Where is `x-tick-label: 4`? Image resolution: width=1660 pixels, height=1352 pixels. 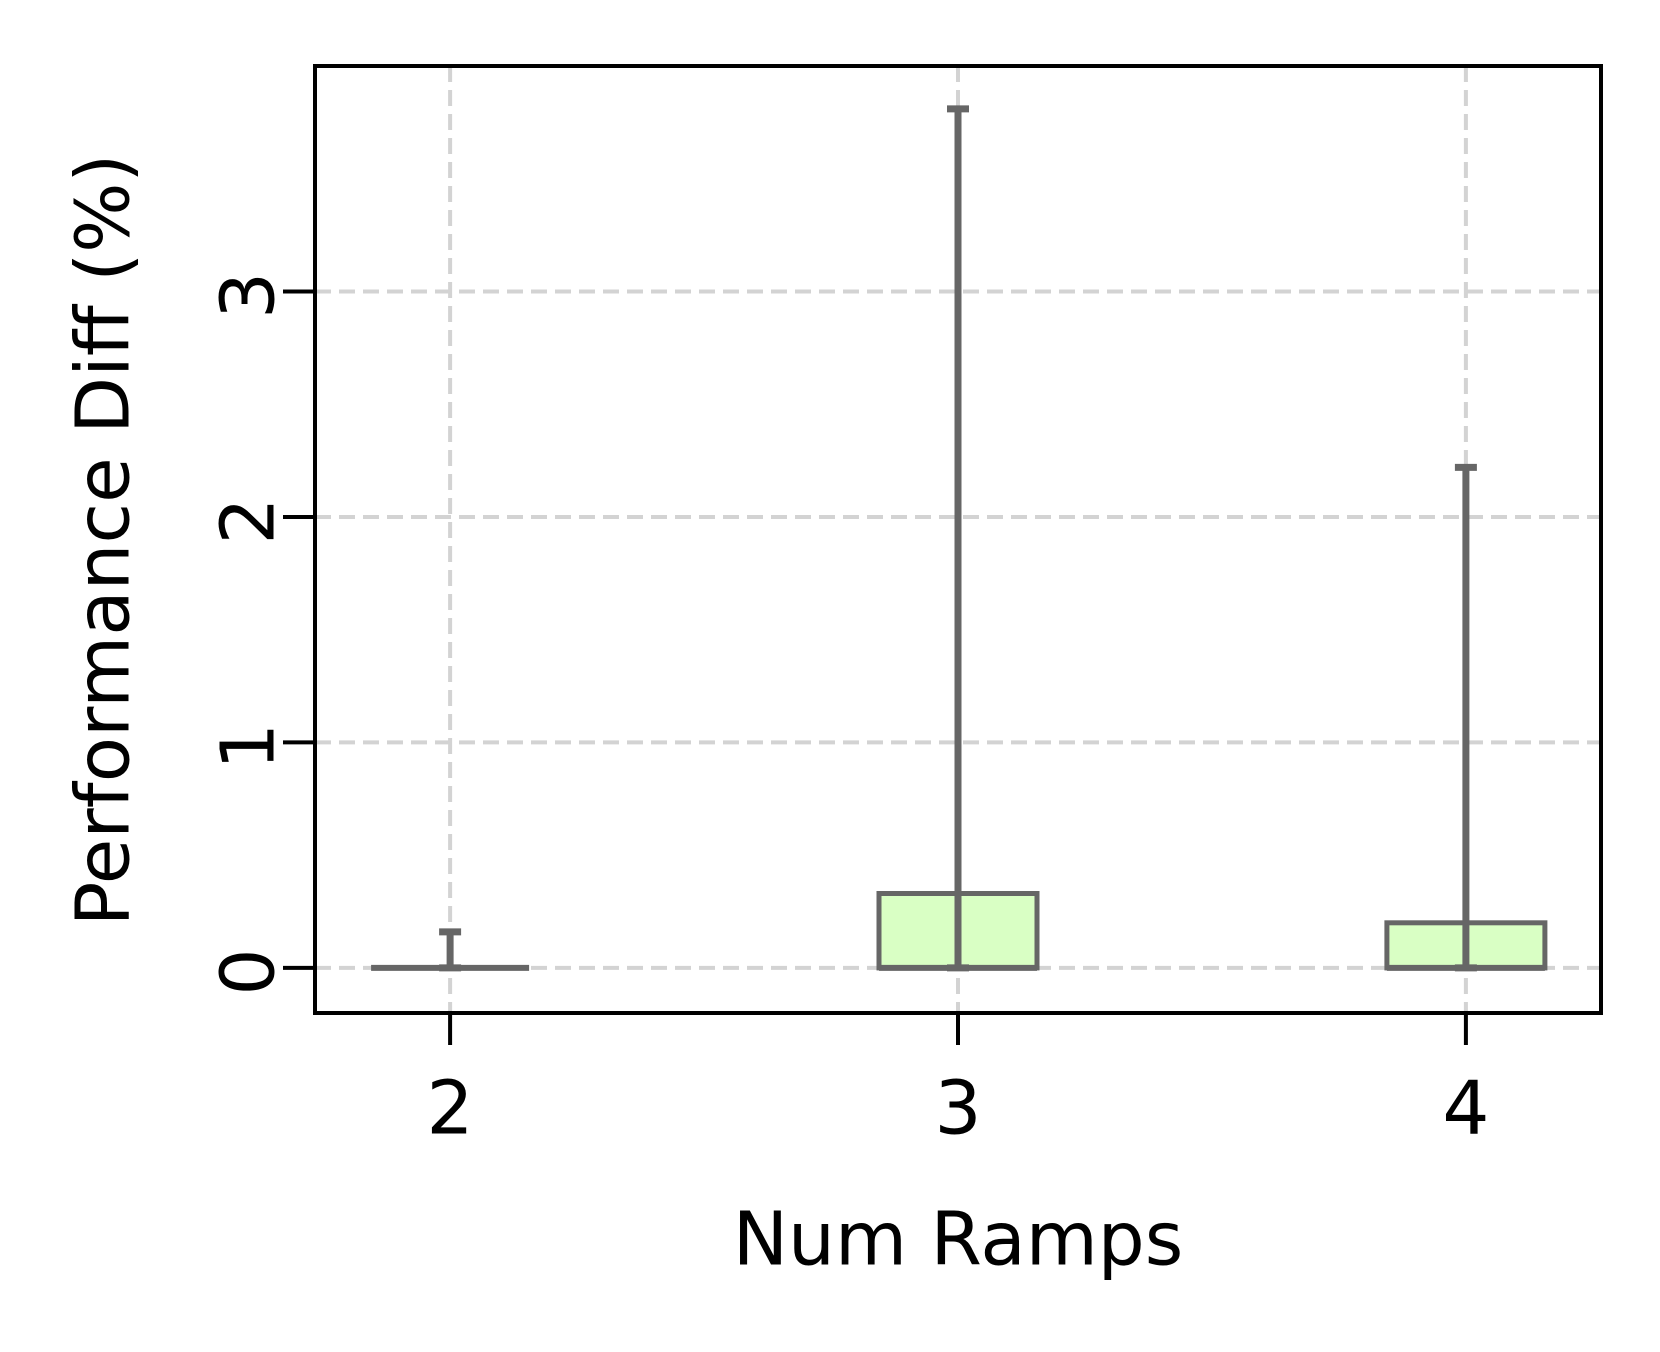
x-tick-label: 4 is located at coordinates (1465, 1109).